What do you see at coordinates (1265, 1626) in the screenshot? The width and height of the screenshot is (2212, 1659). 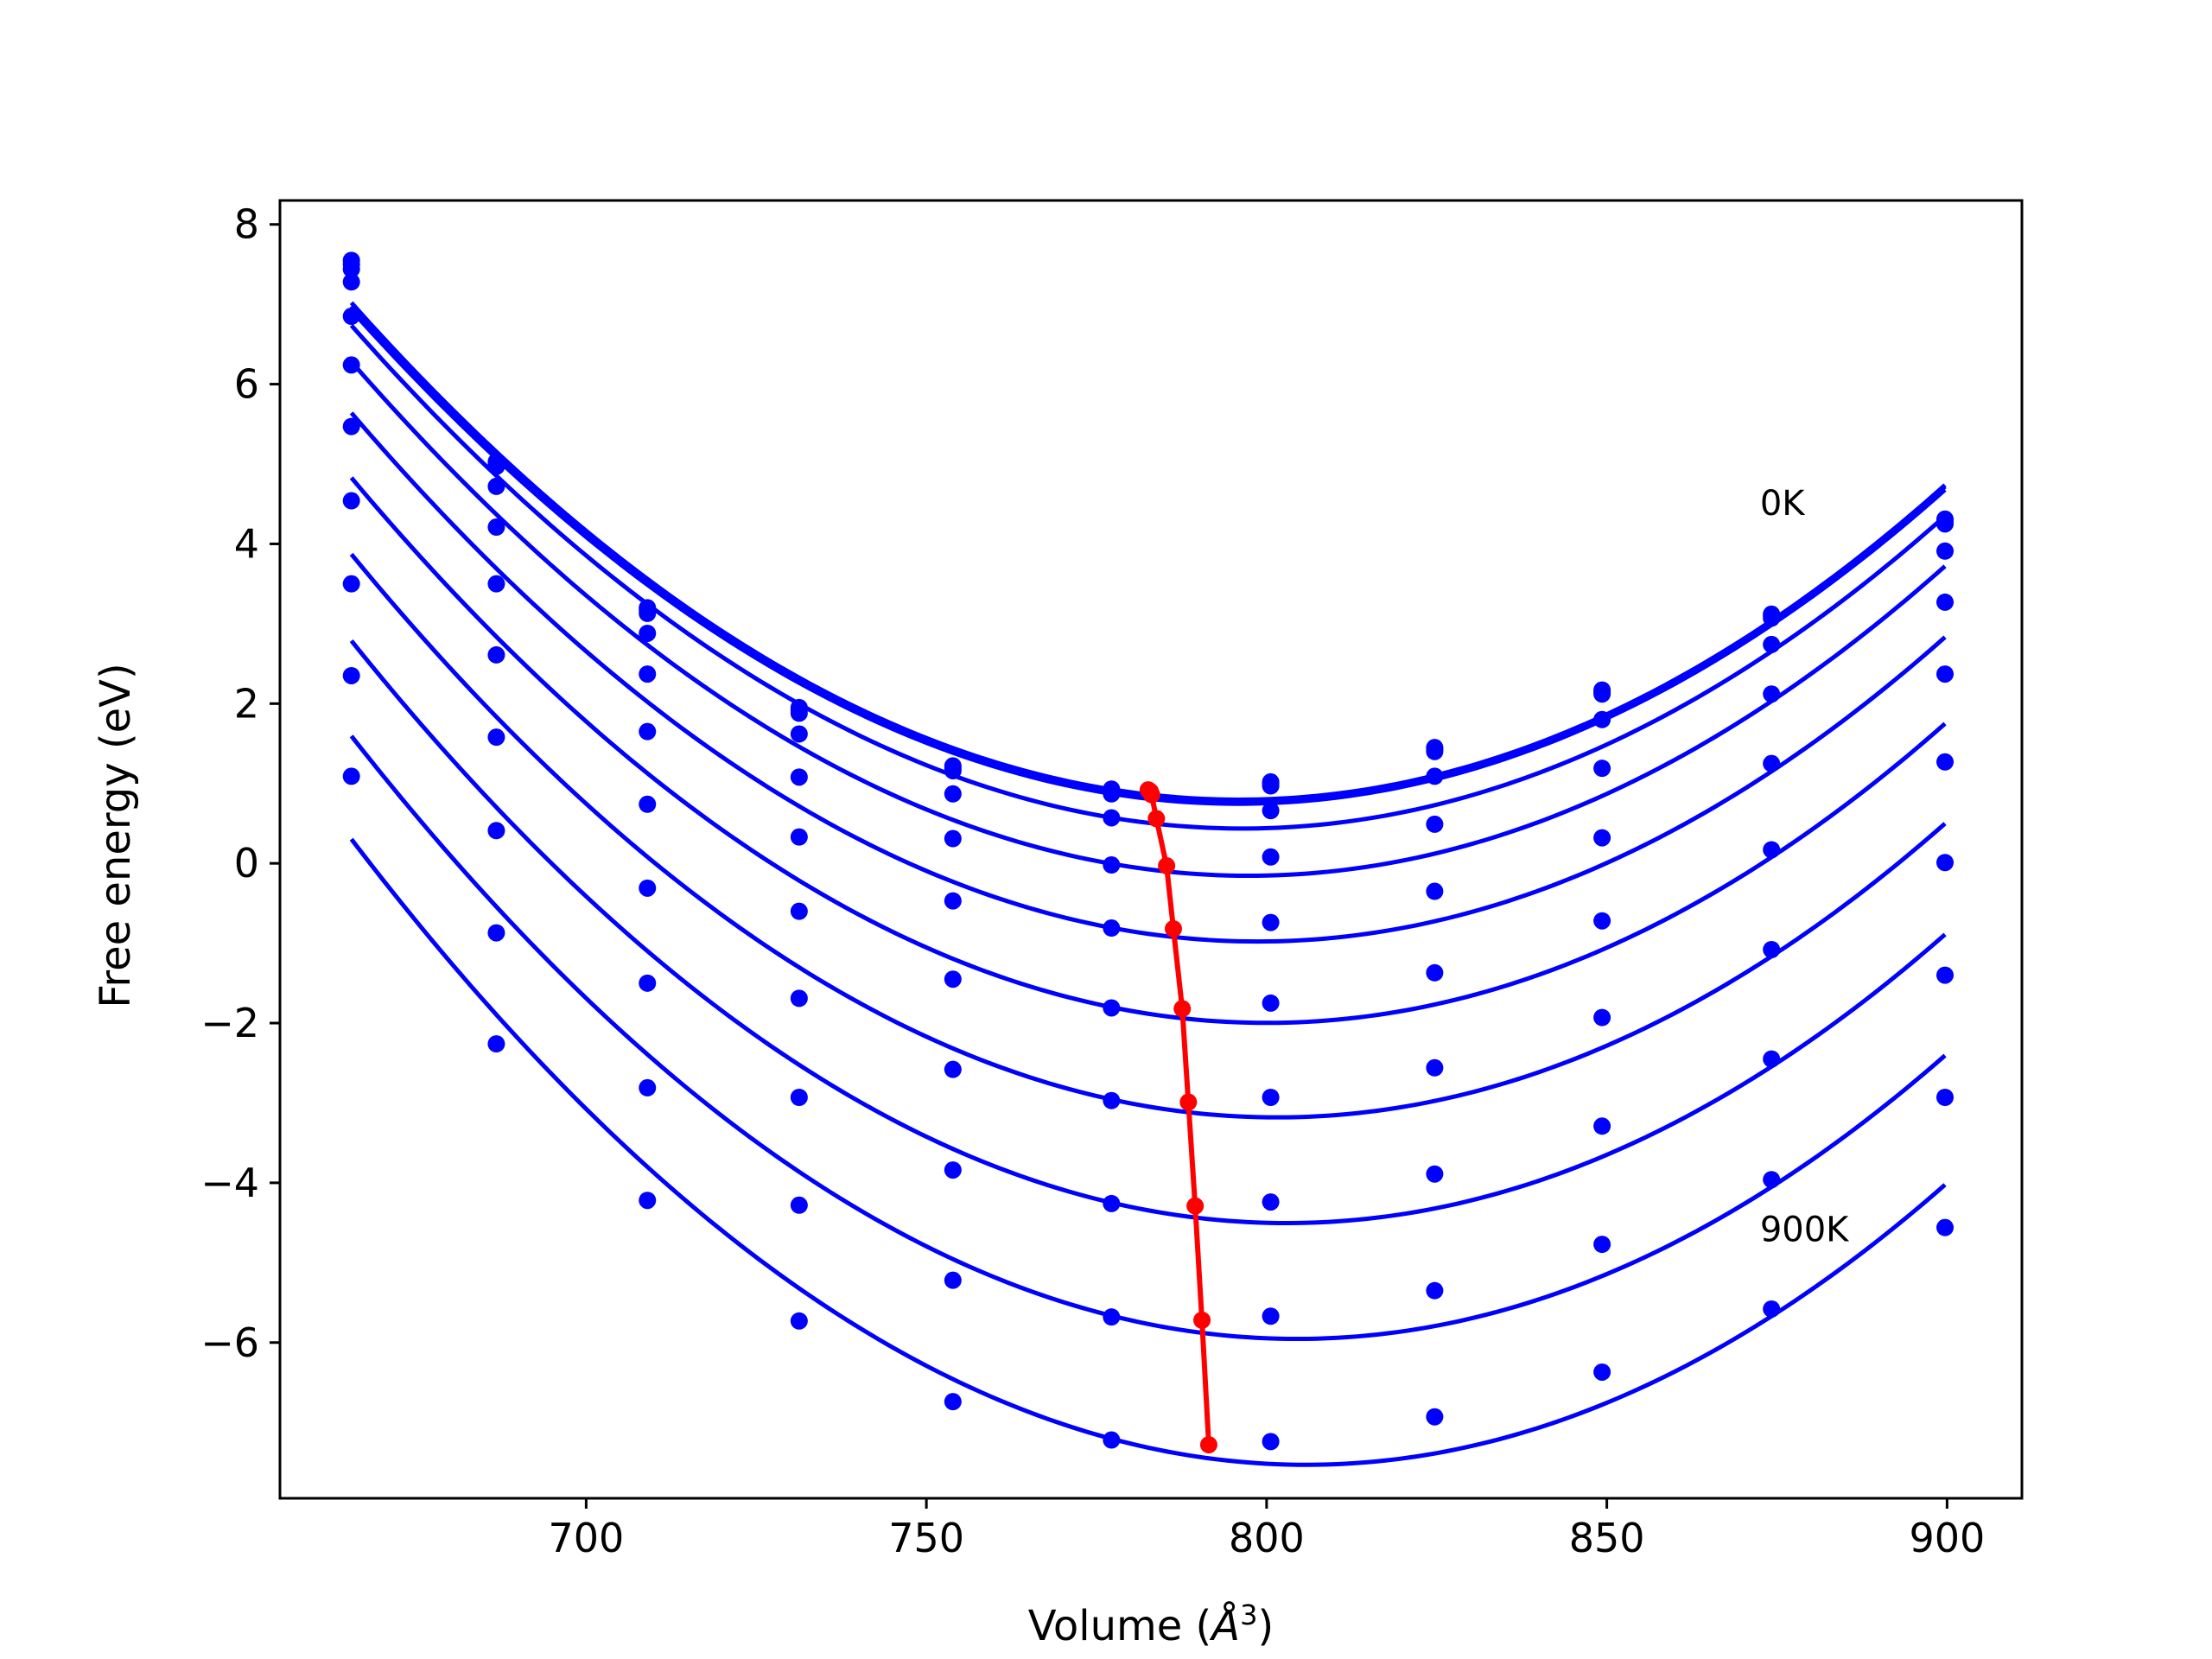 I see `x-axis-label-close: )` at bounding box center [1265, 1626].